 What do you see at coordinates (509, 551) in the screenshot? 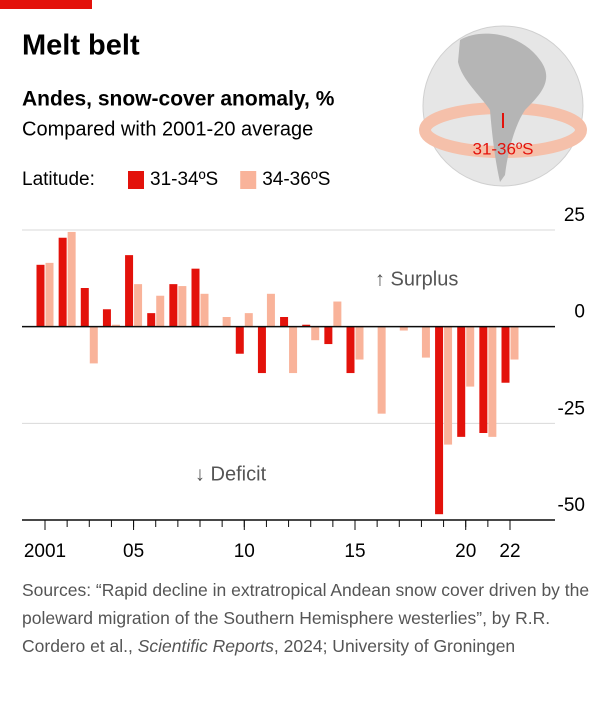
I see `x-tick-label: 22` at bounding box center [509, 551].